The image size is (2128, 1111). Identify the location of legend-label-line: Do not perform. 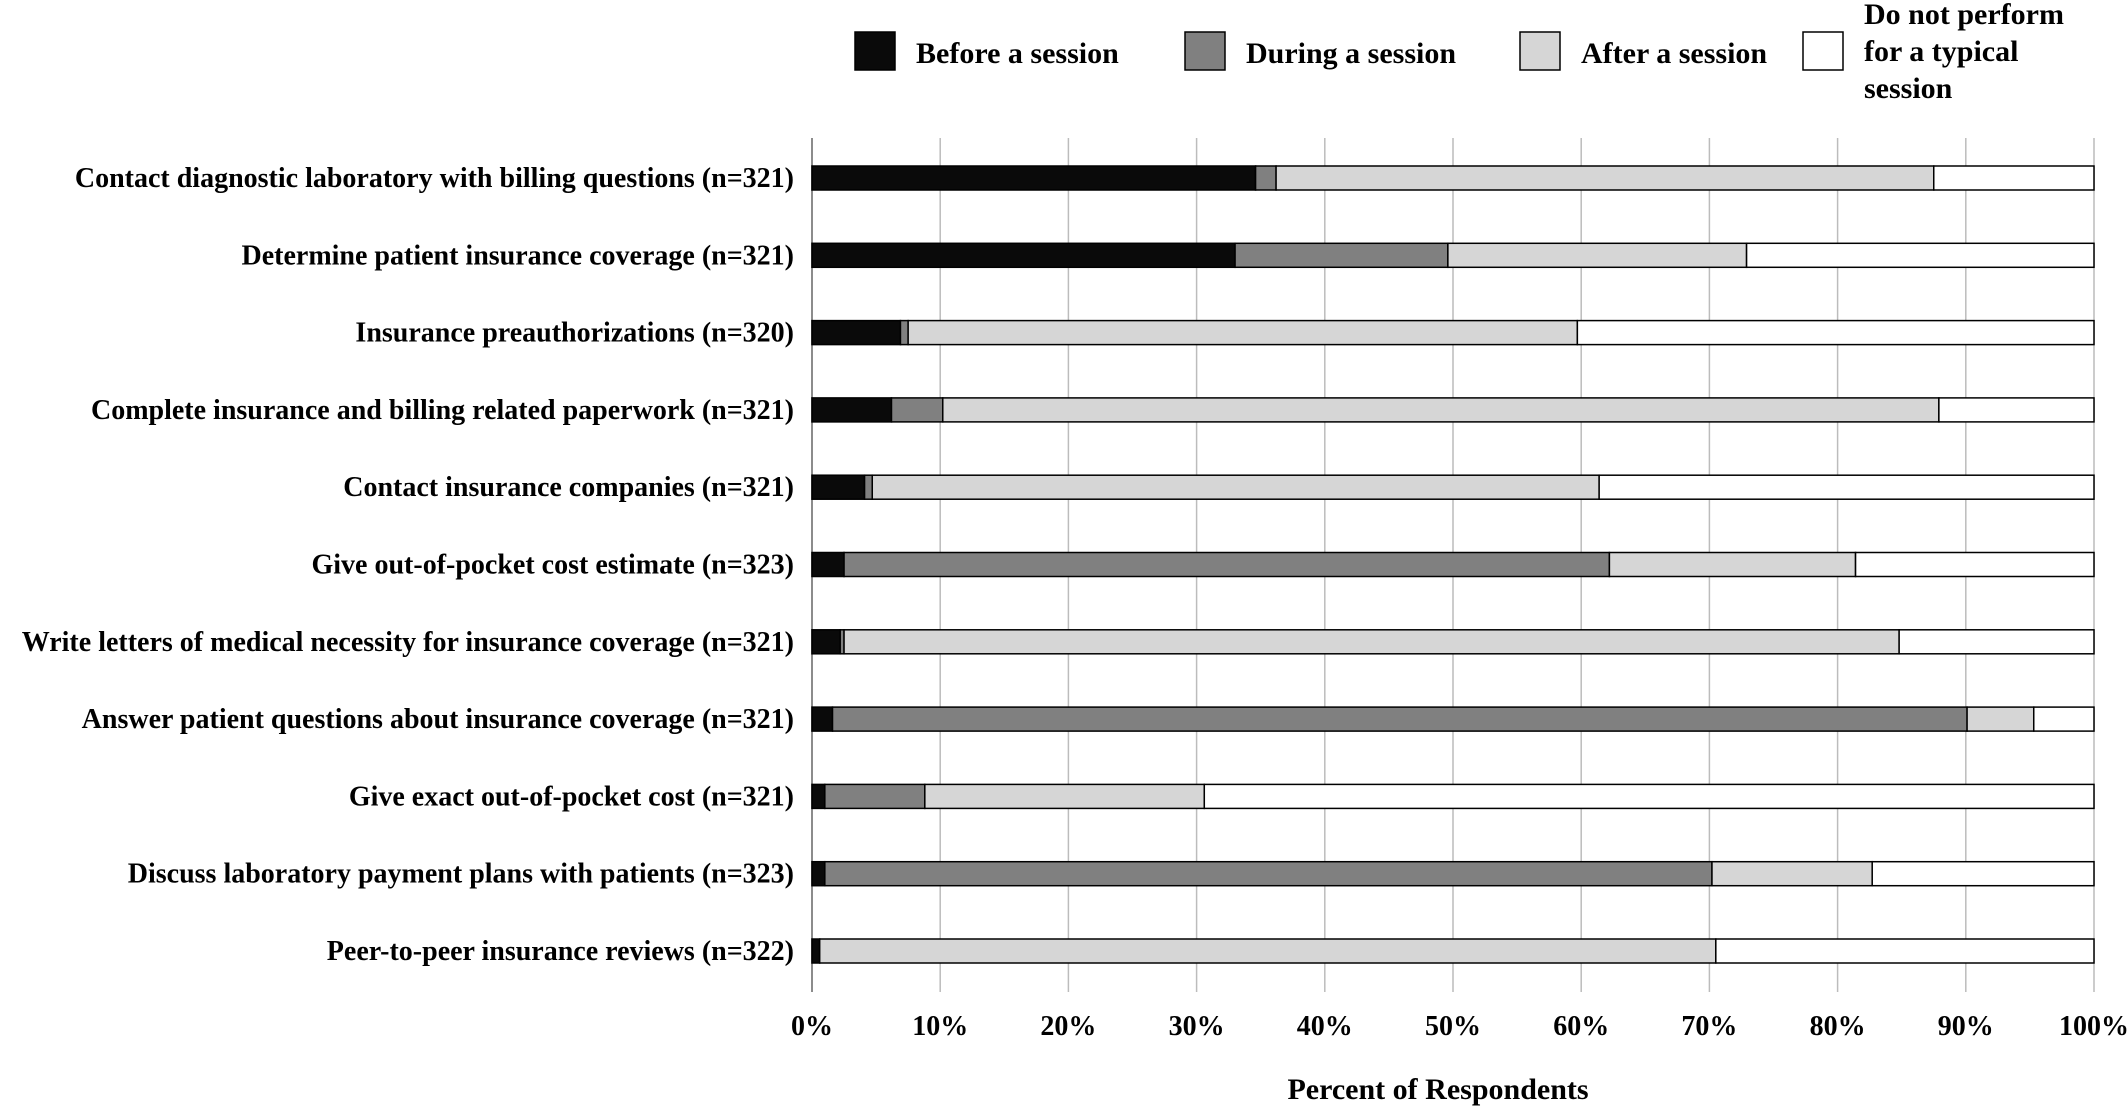
(1964, 15).